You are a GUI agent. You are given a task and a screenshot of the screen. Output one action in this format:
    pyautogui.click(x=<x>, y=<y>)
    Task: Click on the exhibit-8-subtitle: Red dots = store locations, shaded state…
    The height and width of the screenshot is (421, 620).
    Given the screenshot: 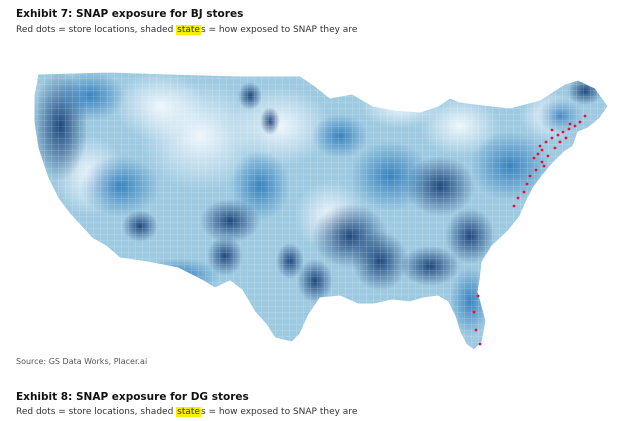 What is the action you would take?
    pyautogui.click(x=186, y=412)
    